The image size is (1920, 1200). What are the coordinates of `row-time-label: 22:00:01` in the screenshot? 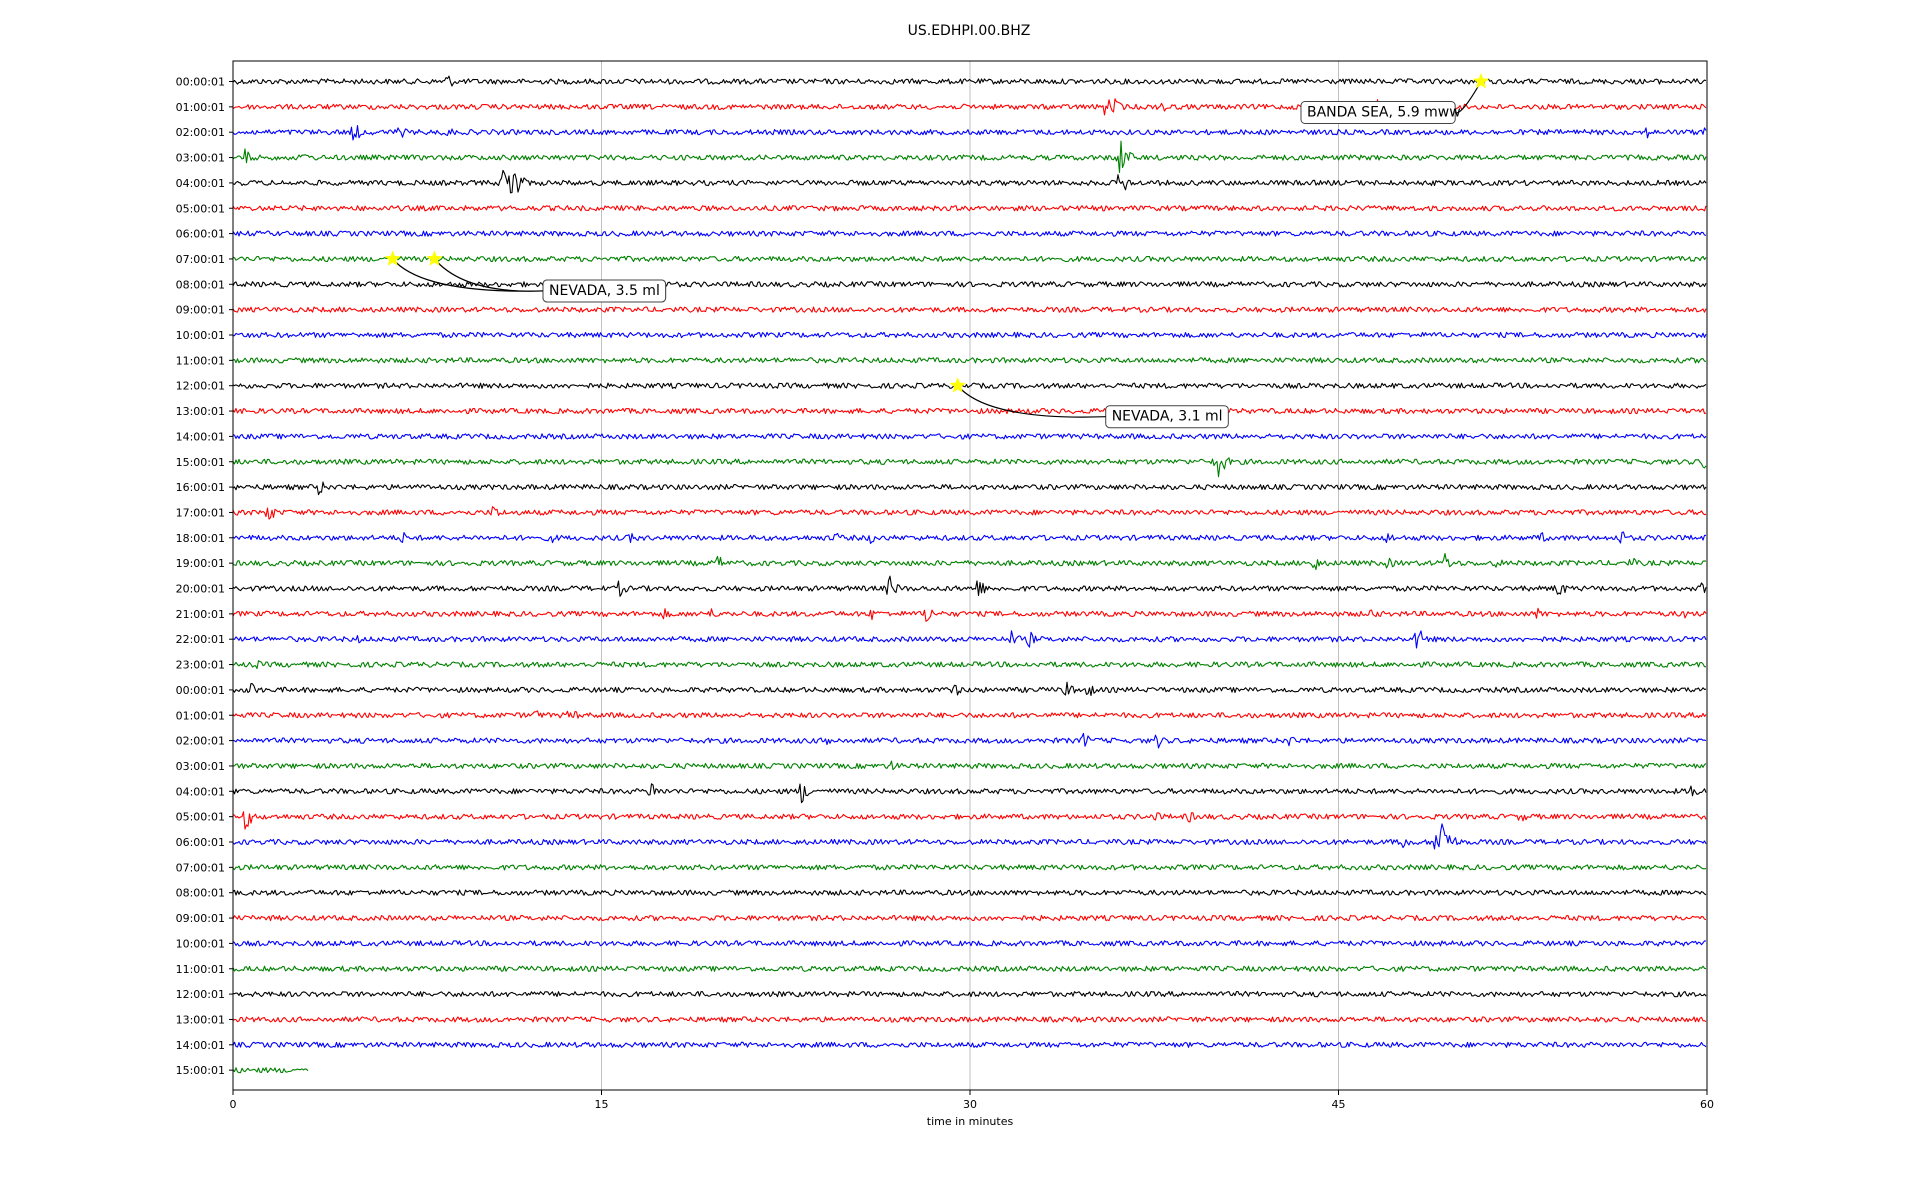 It's located at (200, 639).